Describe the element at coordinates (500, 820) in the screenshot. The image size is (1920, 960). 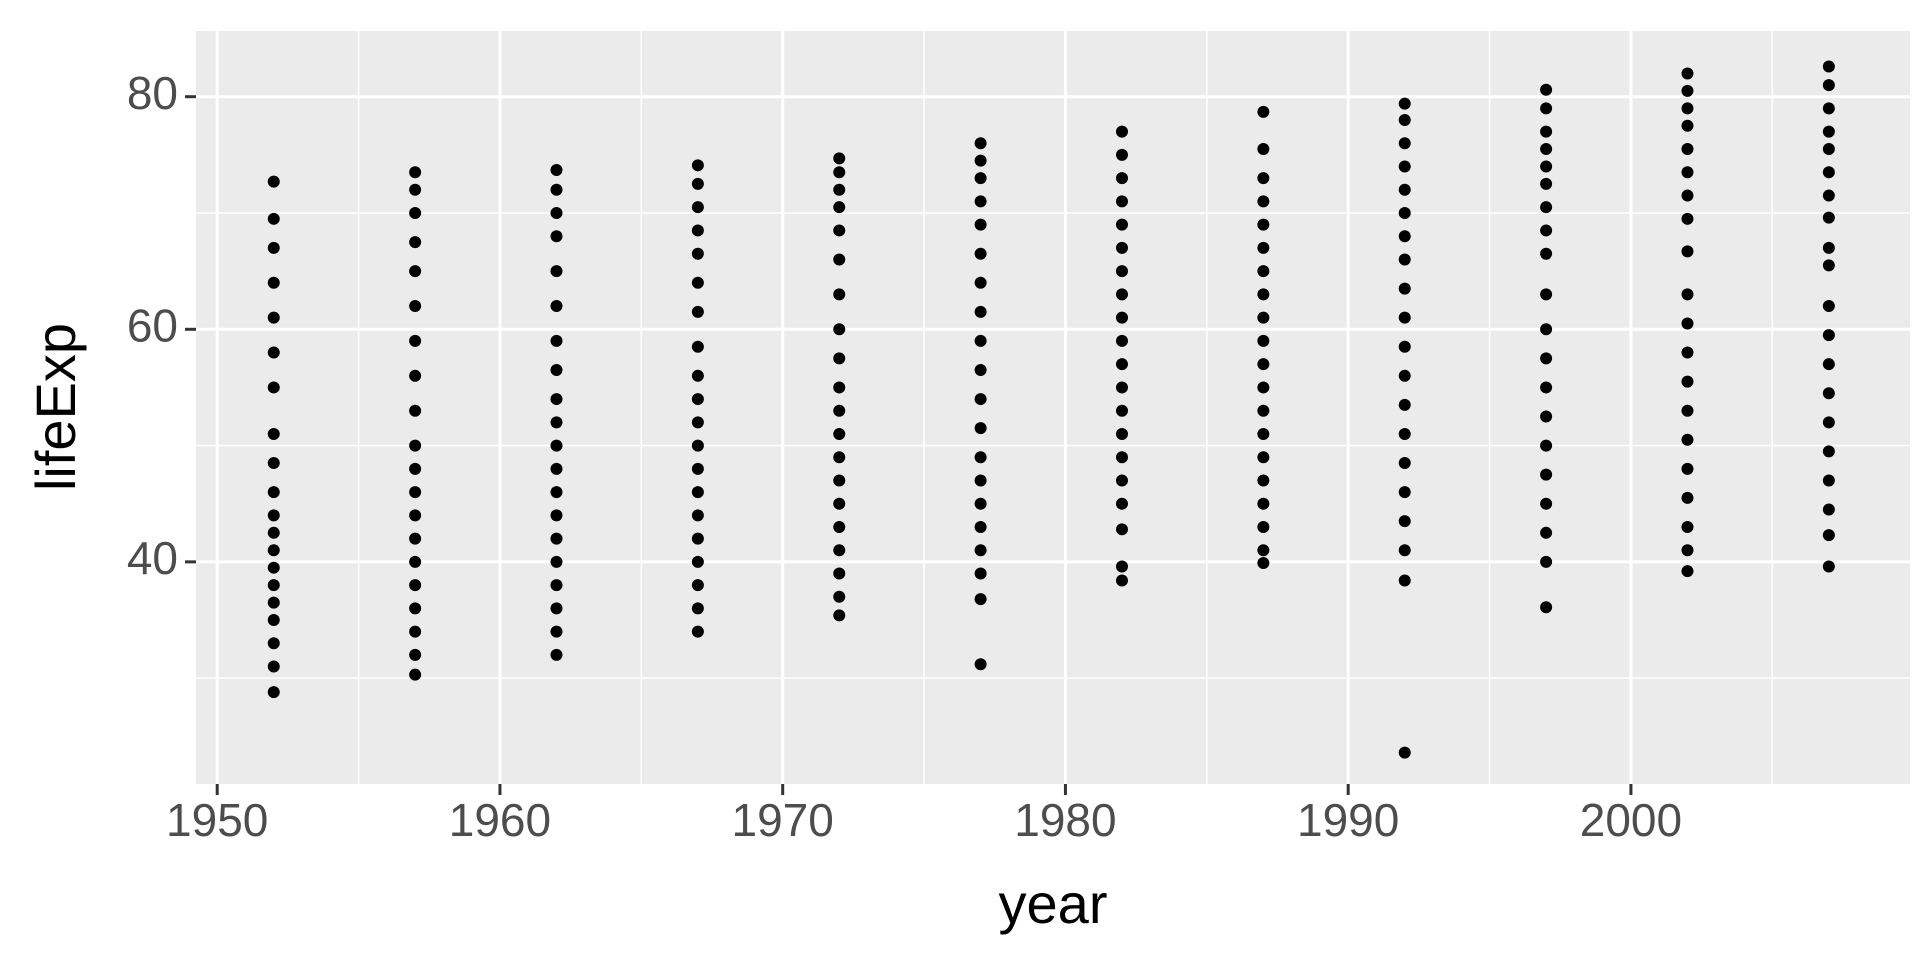
I see `x-tick-label: 1960` at that location.